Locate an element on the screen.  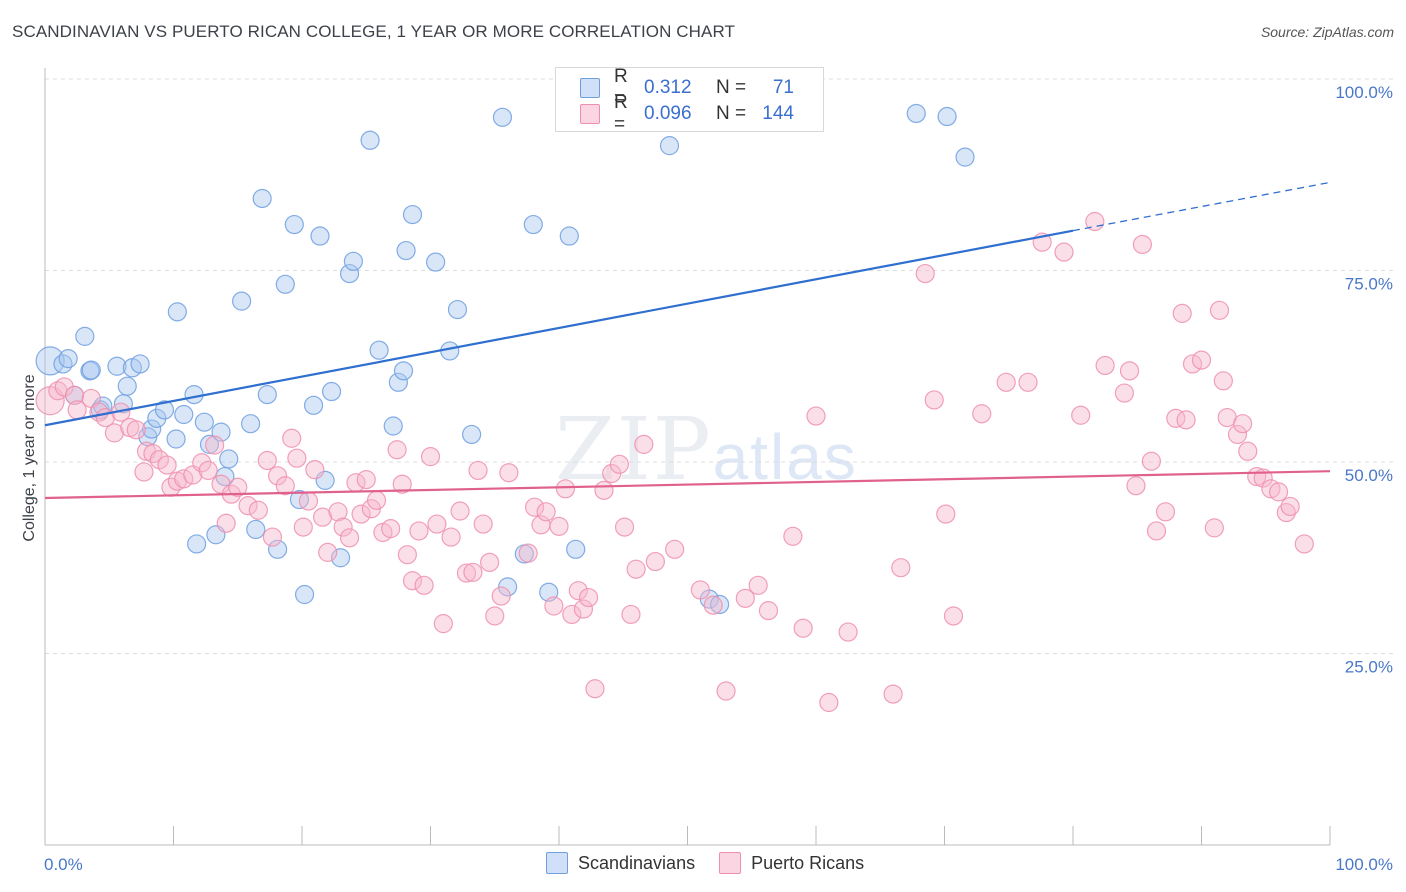
n-value: 71 is located at coordinates (783, 87).